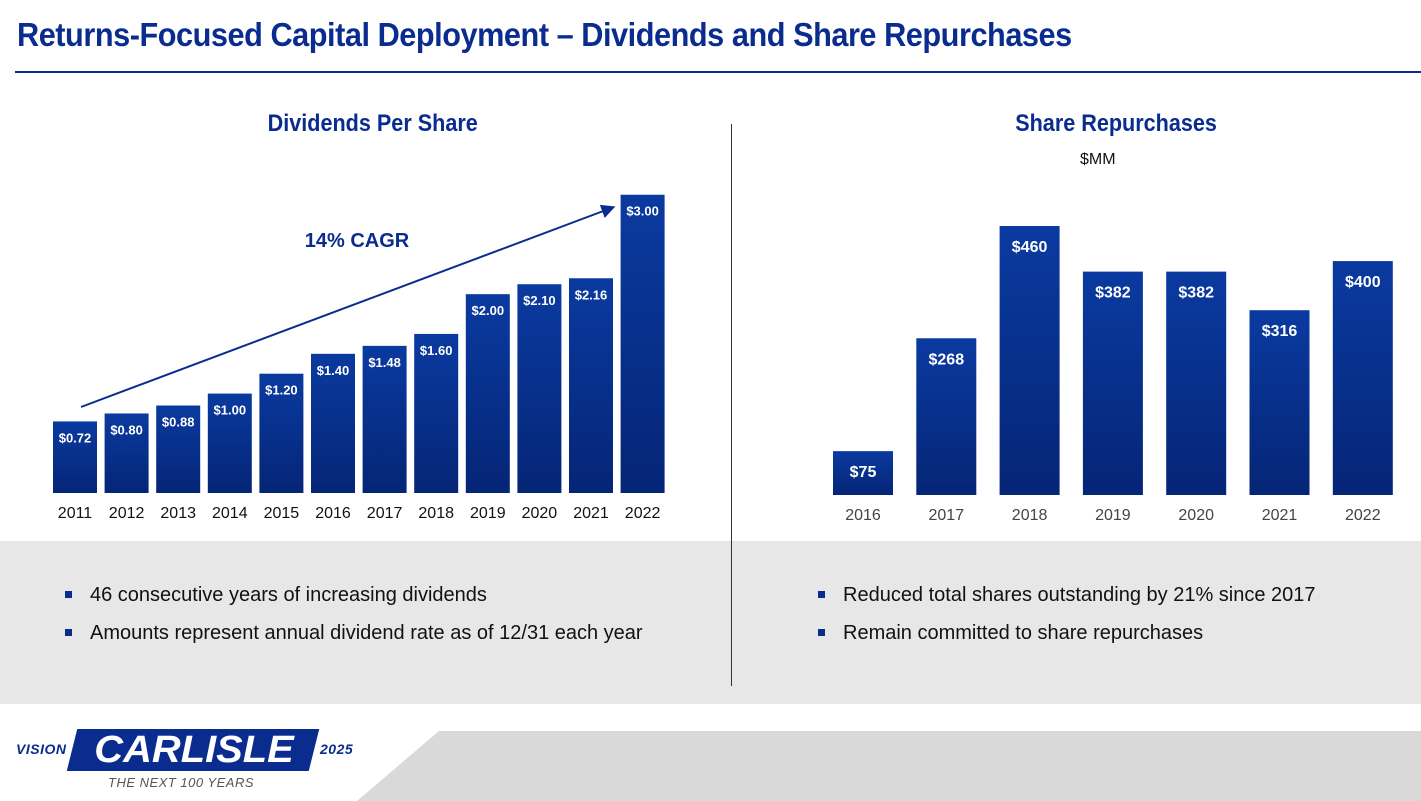 The image size is (1421, 801). What do you see at coordinates (372, 123) in the screenshot?
I see `dividends-chart-title: Dividends Per Share` at bounding box center [372, 123].